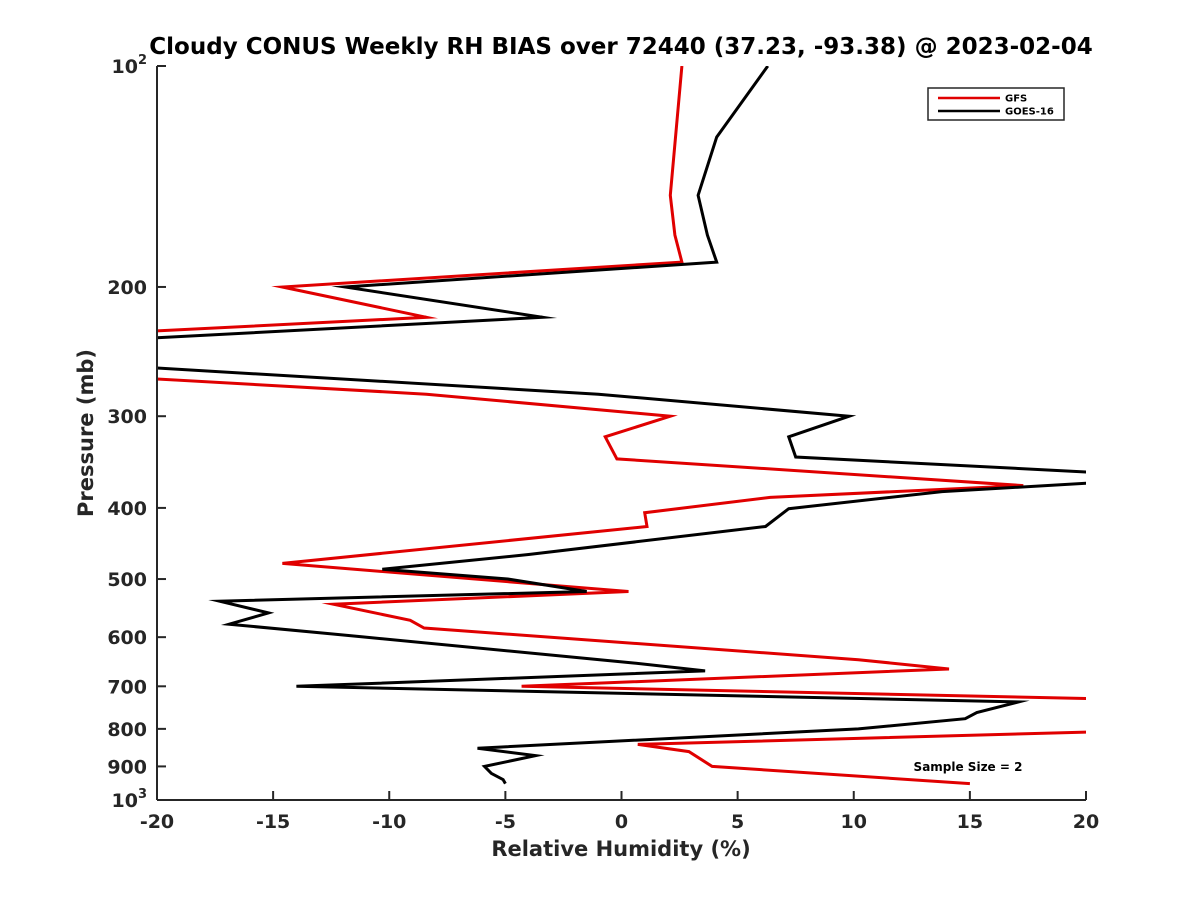 This screenshot has width=1200, height=904. What do you see at coordinates (970, 822) in the screenshot?
I see `x-tick-label: 15` at bounding box center [970, 822].